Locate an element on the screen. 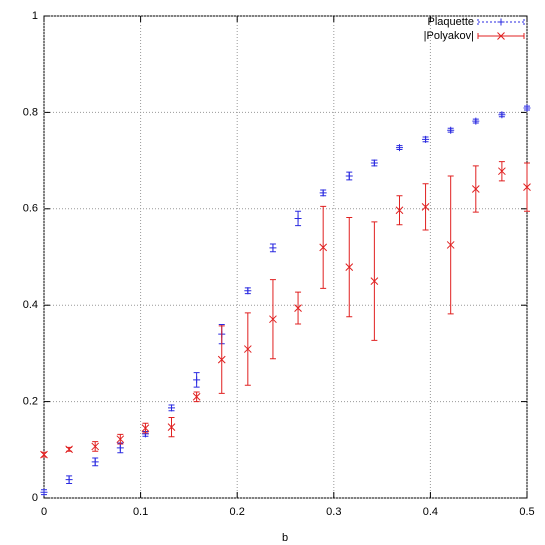 This screenshot has height=545, width=545. y-tick-label: 0.8 is located at coordinates (30, 112).